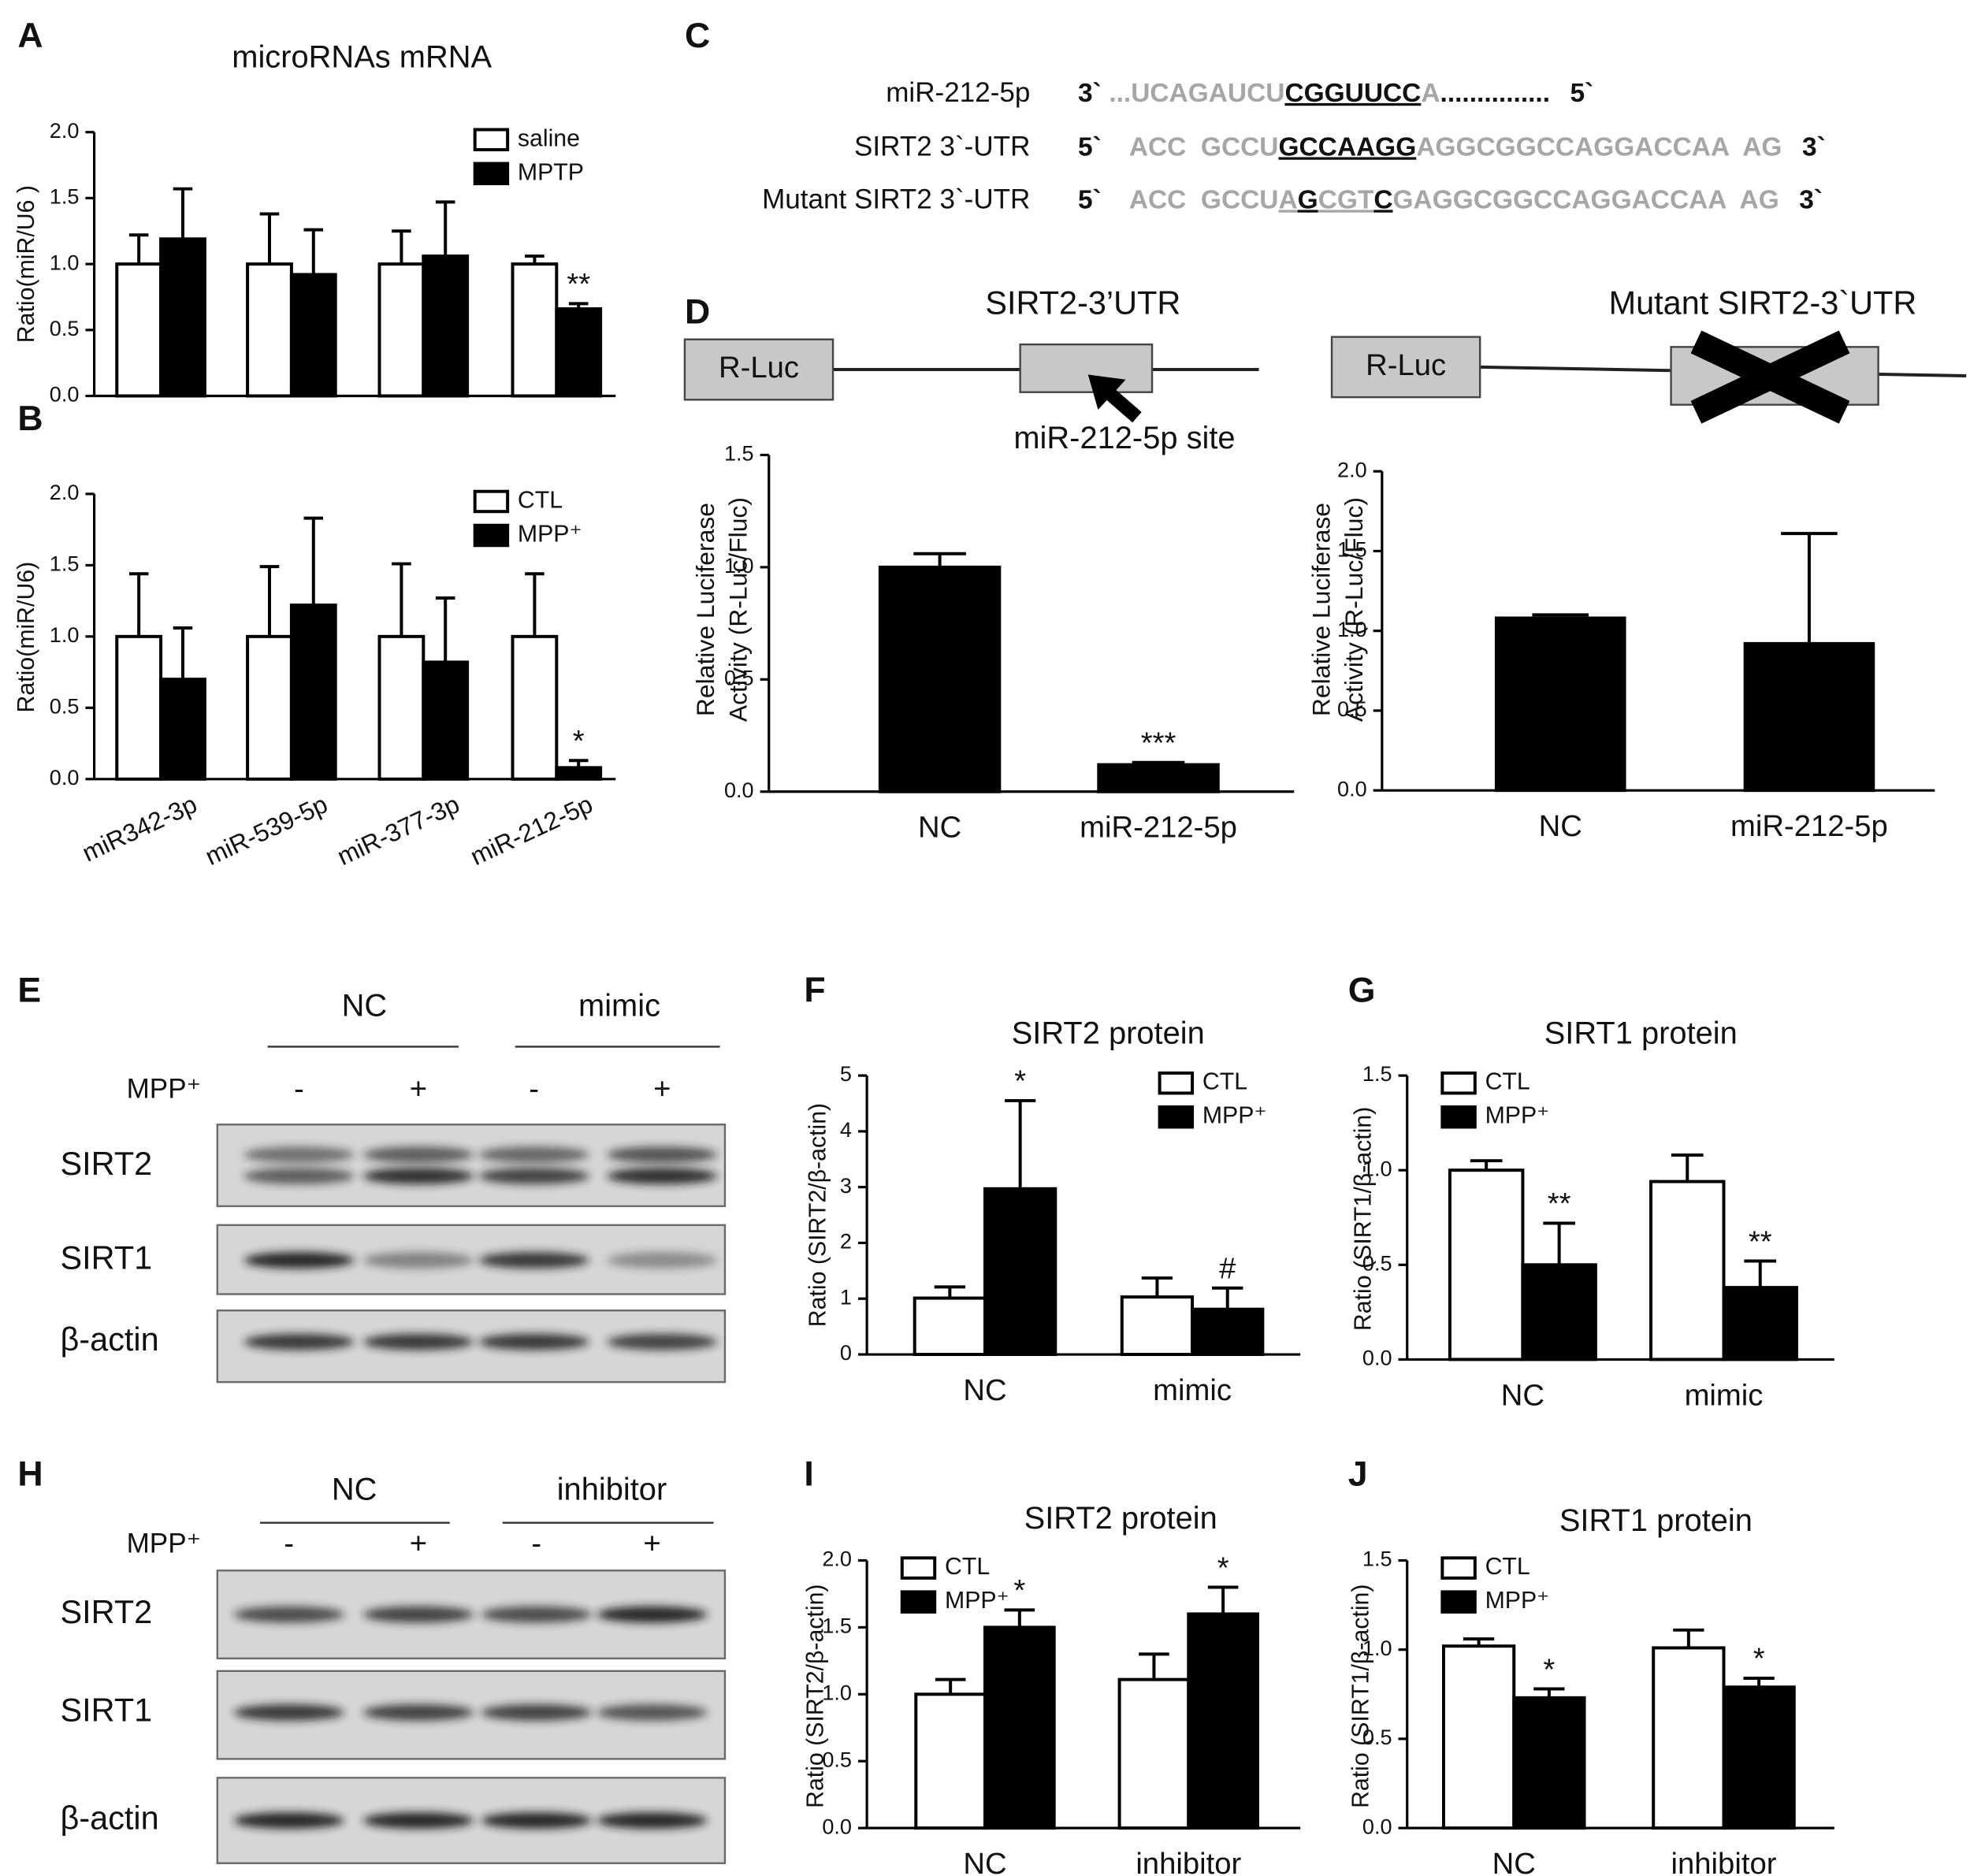 The height and width of the screenshot is (1876, 1970). I want to click on construct-title: Mutant SIRT2-3`UTR, so click(1763, 302).